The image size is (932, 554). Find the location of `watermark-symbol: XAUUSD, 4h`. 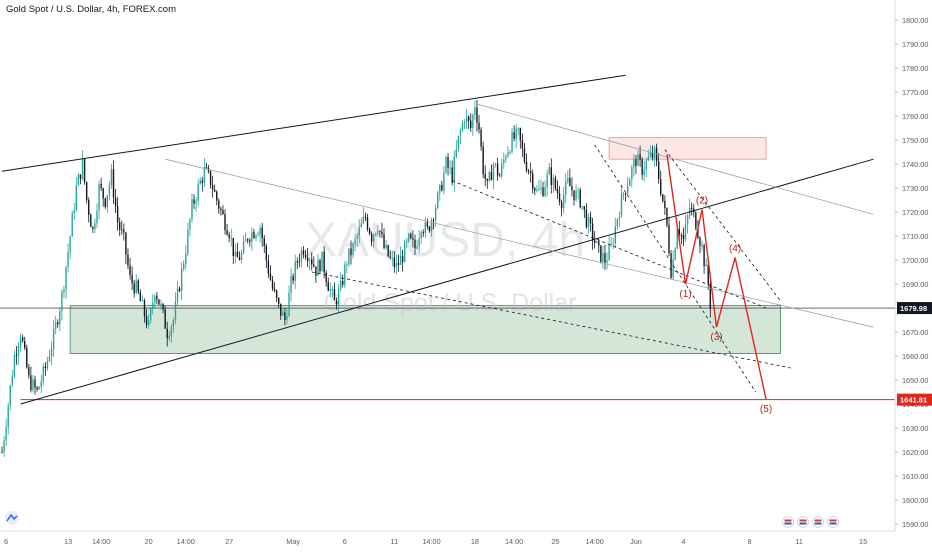

watermark-symbol: XAUUSD, 4h is located at coordinates (445, 240).